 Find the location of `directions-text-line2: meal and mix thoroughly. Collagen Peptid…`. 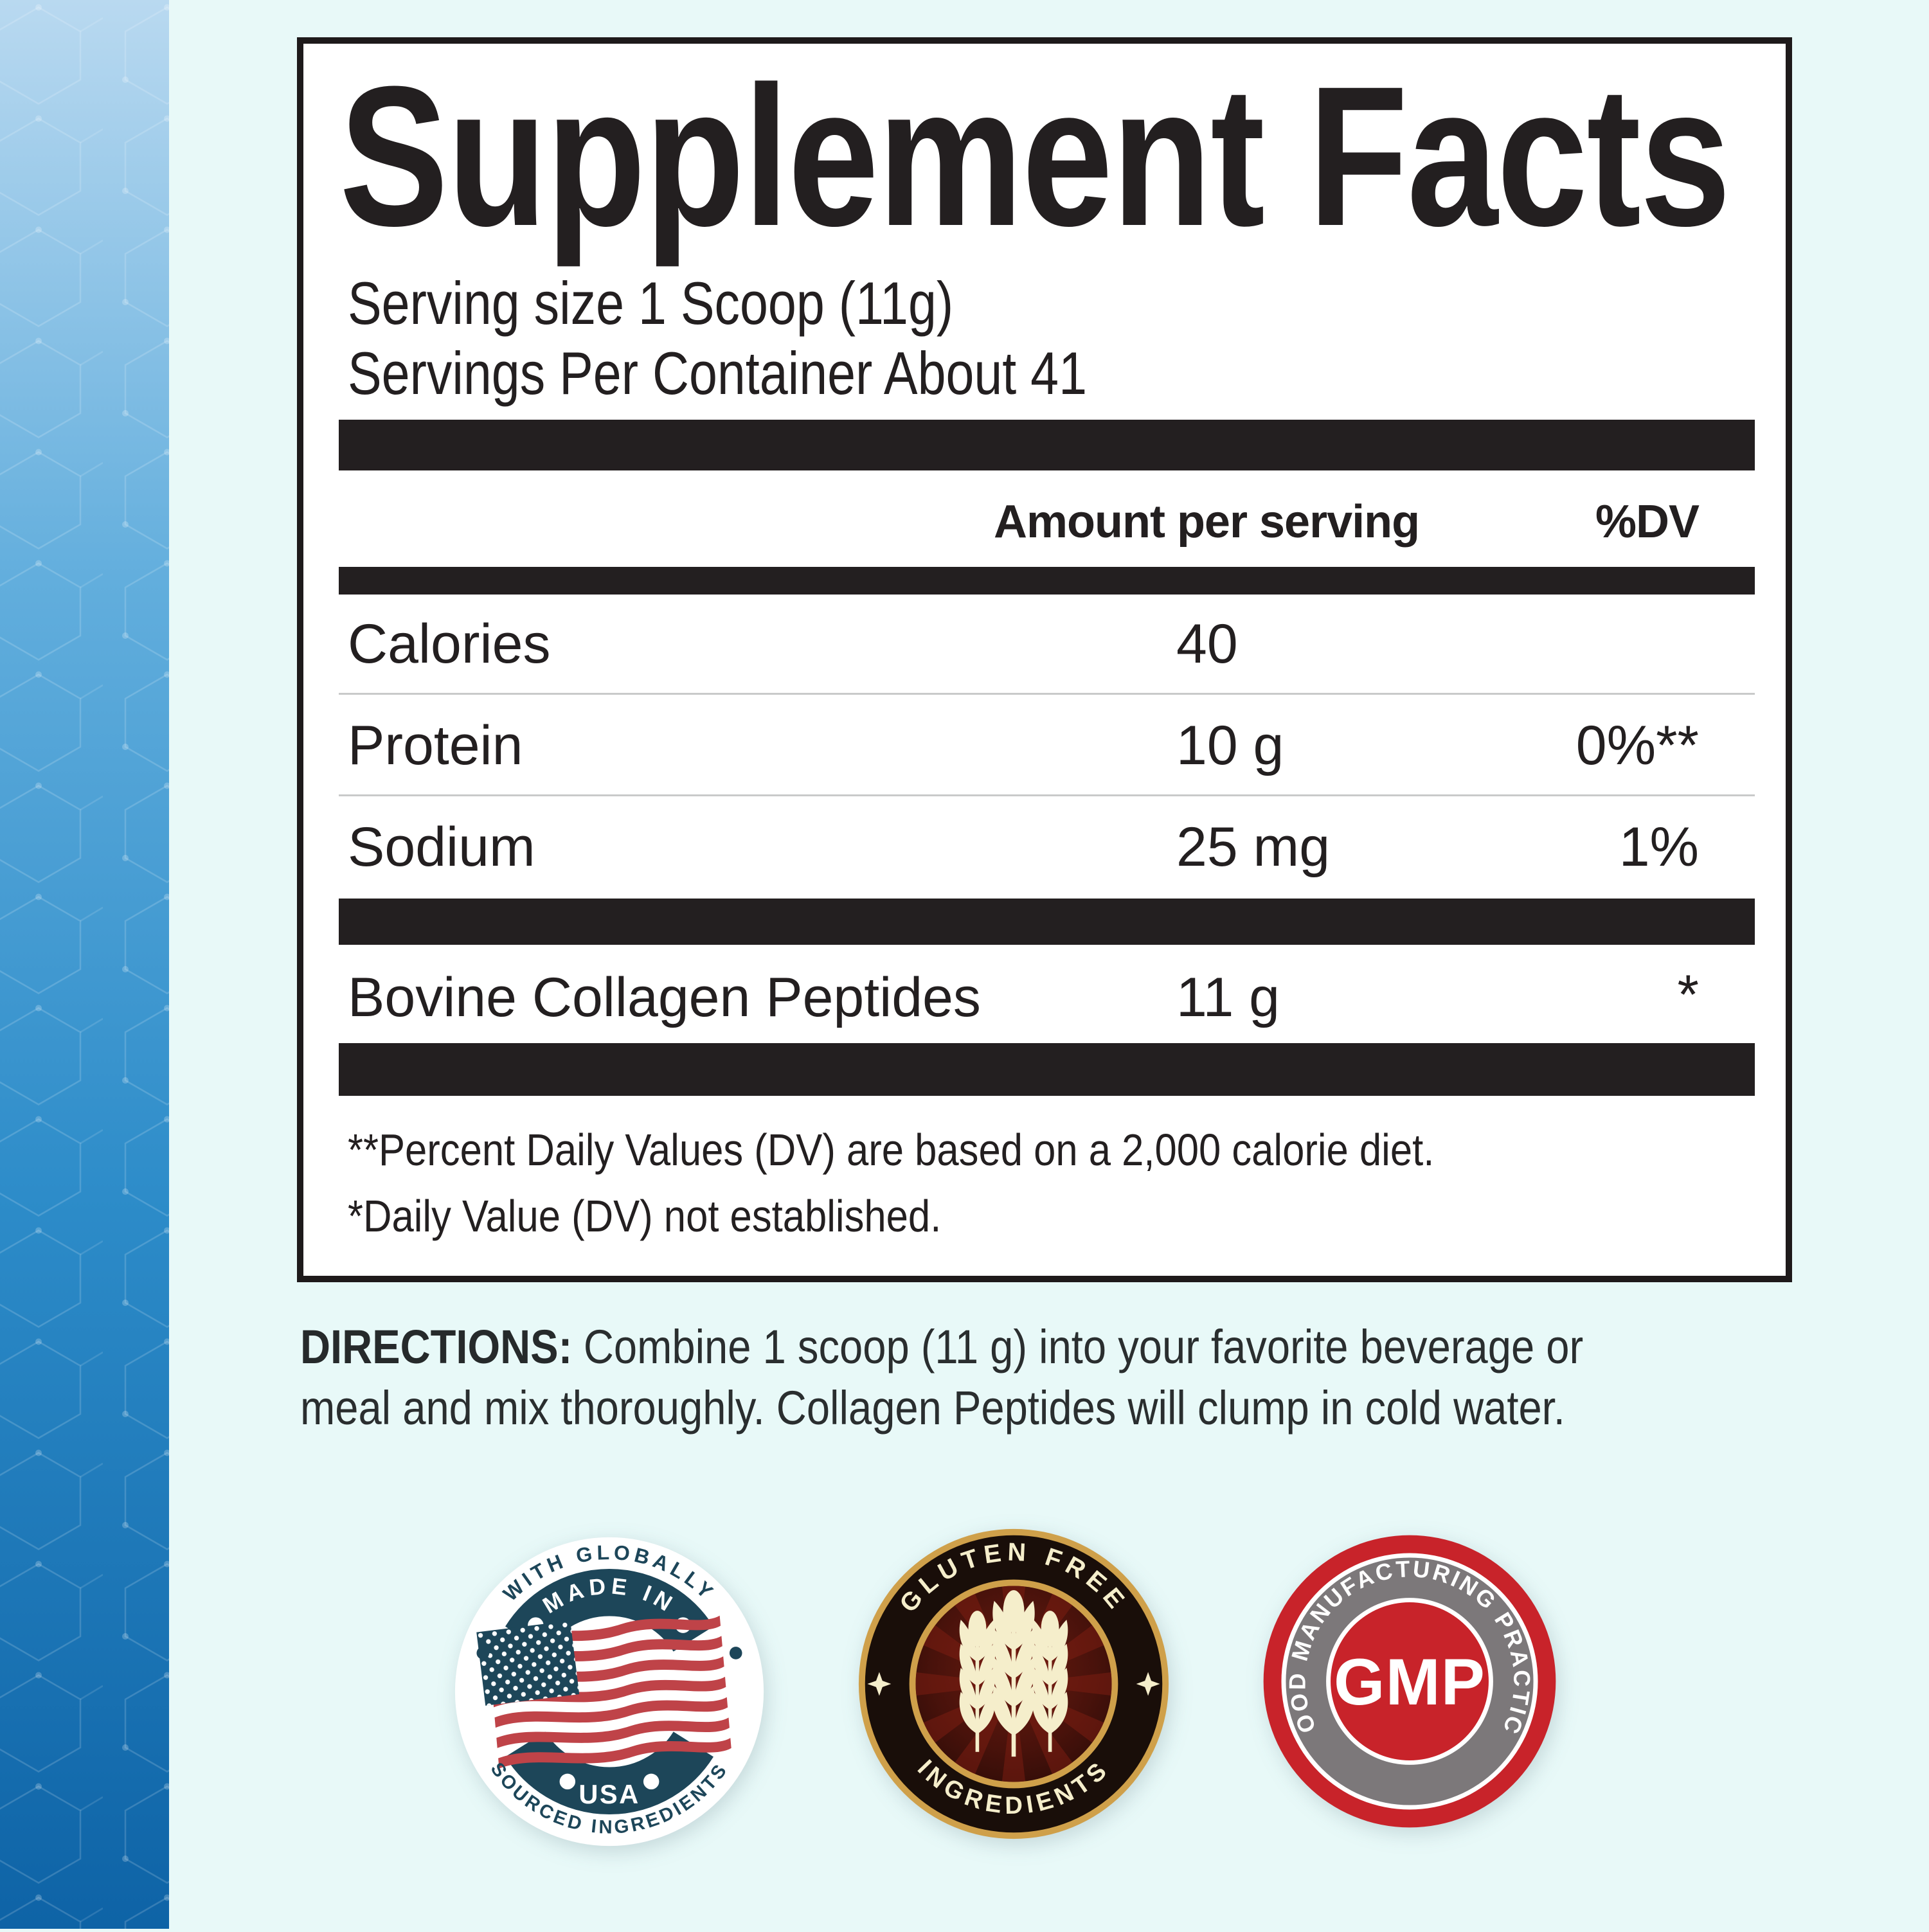

directions-text-line2: meal and mix thoroughly. Collagen Peptid… is located at coordinates (932, 1408).